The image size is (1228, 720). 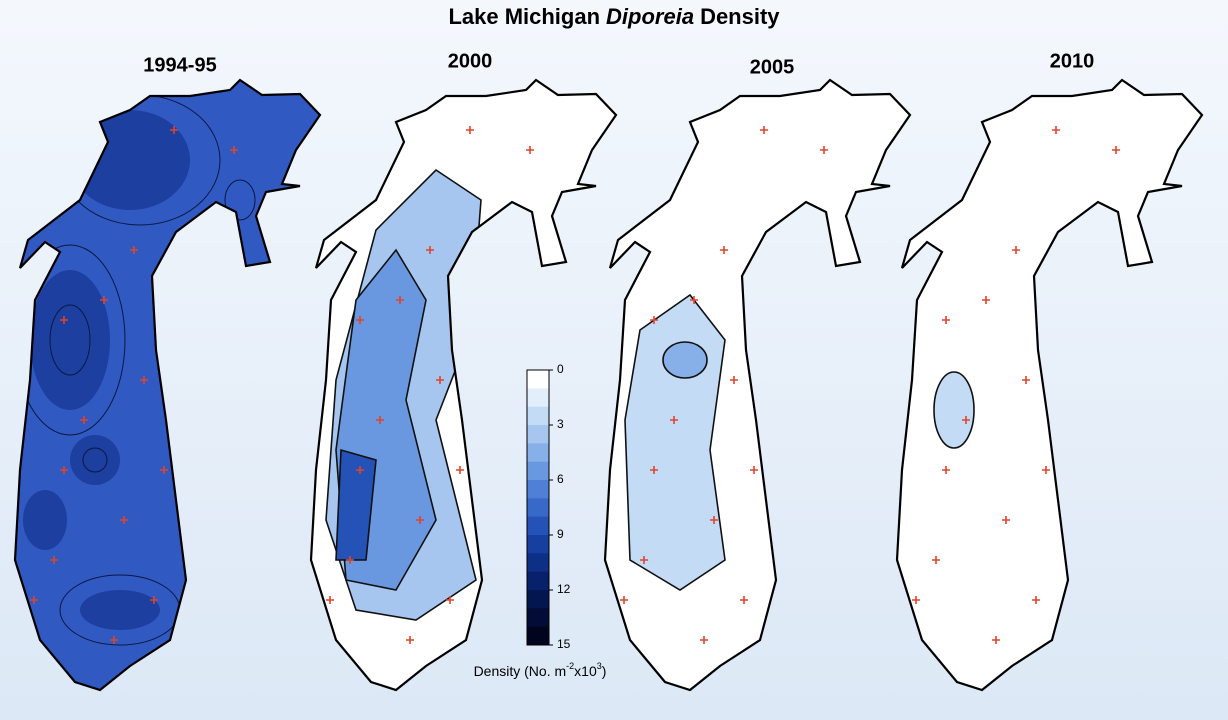 What do you see at coordinates (772, 67) in the screenshot?
I see `panel-label: 2005` at bounding box center [772, 67].